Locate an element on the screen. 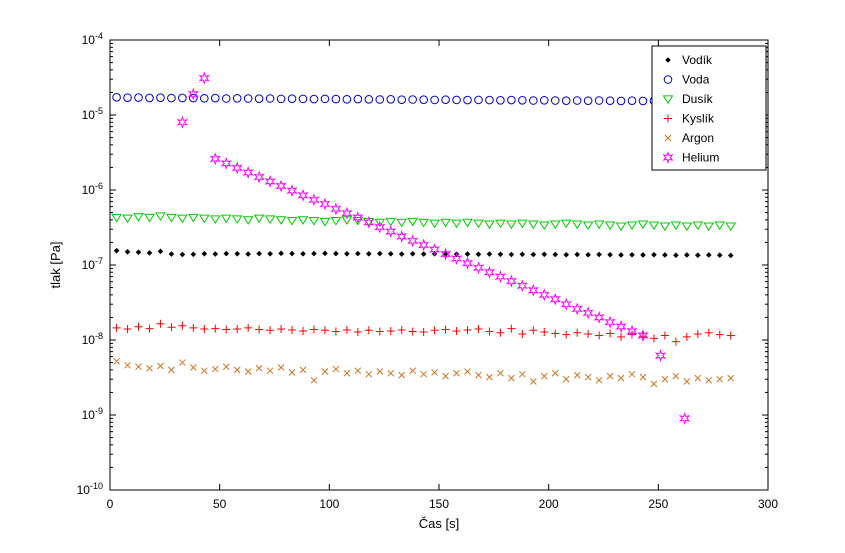  legend-item-dusik: Dusík is located at coordinates (688, 99).